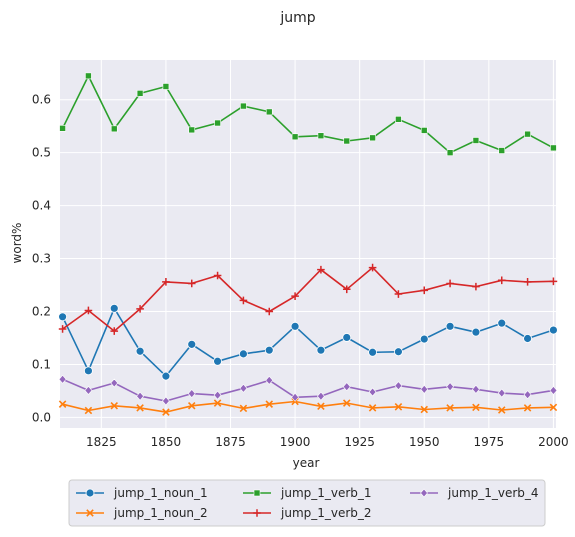 Image resolution: width=575 pixels, height=537 pixels. Describe the element at coordinates (166, 442) in the screenshot. I see `x-tick-label: 1850` at that location.